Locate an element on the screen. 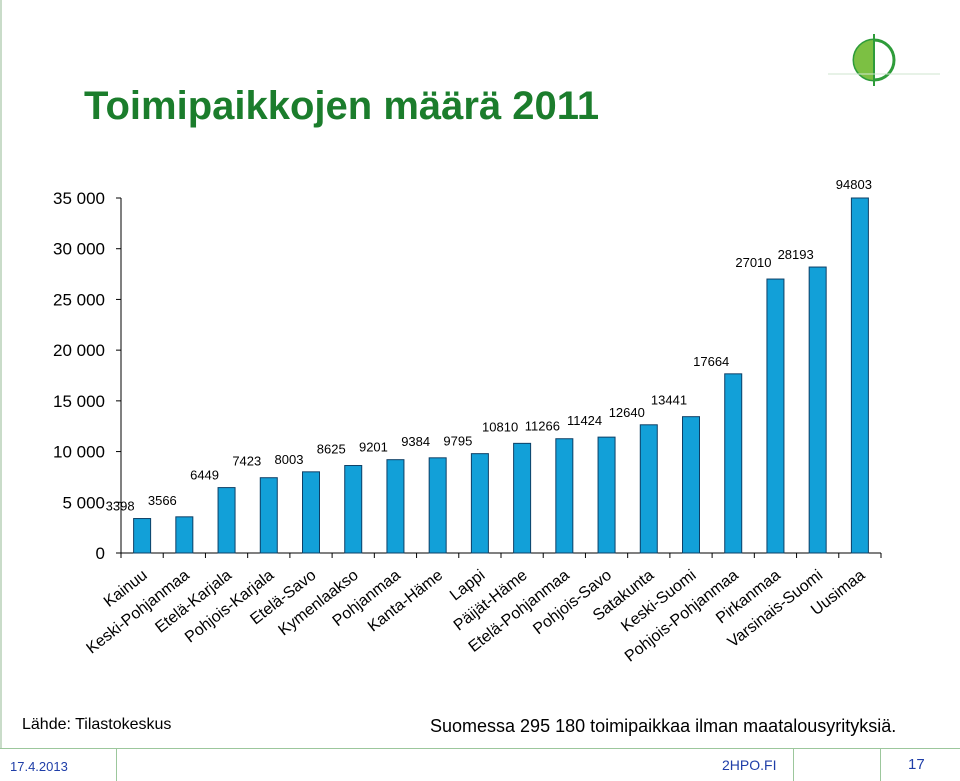 This screenshot has height=781, width=960. y-tick-label: 15 000 is located at coordinates (79, 401).